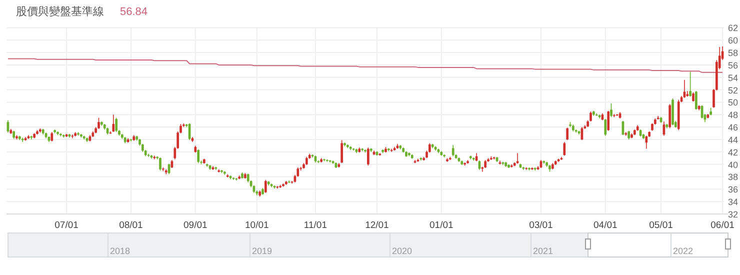 The image size is (740, 275). I want to click on annotation: 2021, so click(543, 251).